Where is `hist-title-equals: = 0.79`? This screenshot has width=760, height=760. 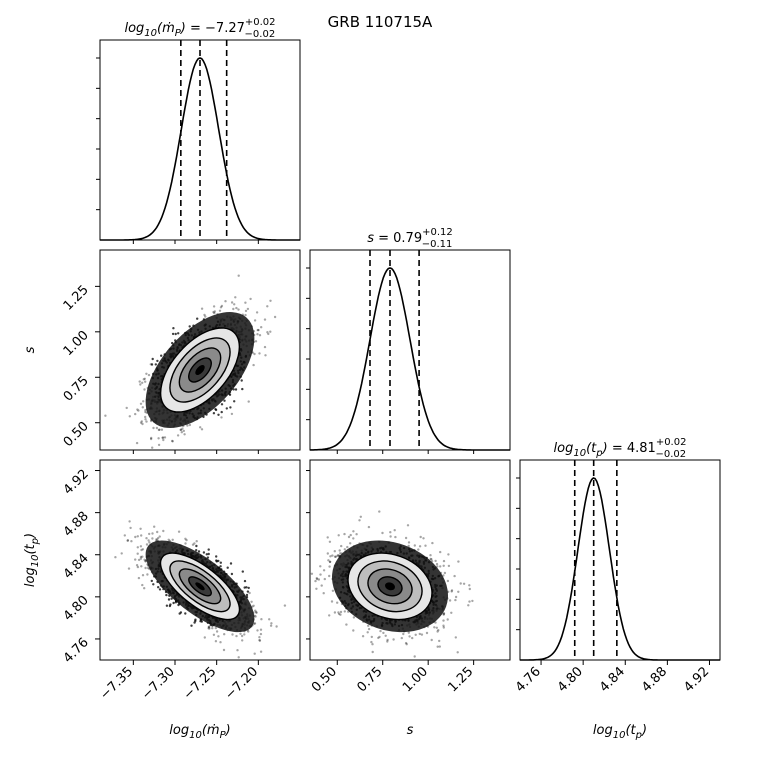
hist-title-equals: = 0.79 is located at coordinates (398, 238).